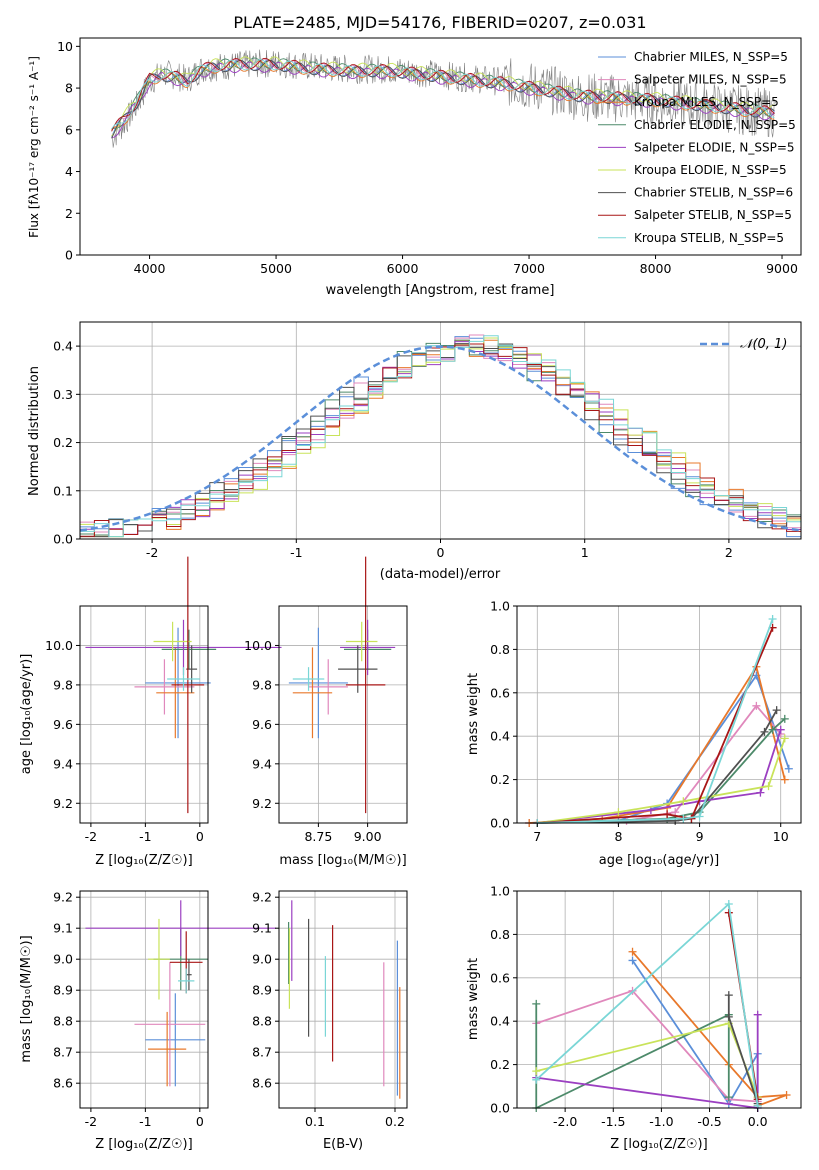 This screenshot has width=819, height=1170. I want to click on y-tick-label: 1.0, so click(500, 606).